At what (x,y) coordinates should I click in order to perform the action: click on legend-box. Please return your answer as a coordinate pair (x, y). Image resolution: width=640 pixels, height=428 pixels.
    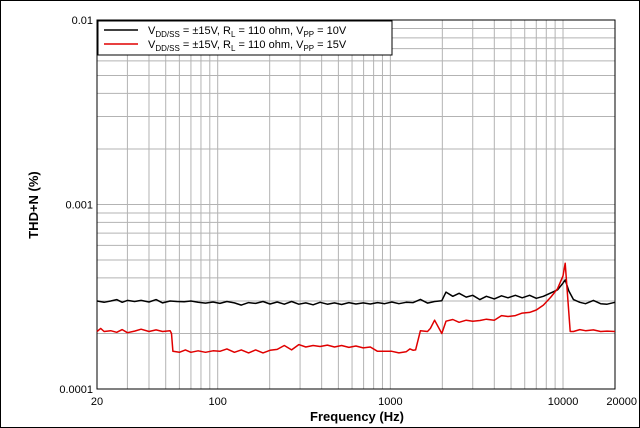
    Looking at the image, I should click on (245, 38).